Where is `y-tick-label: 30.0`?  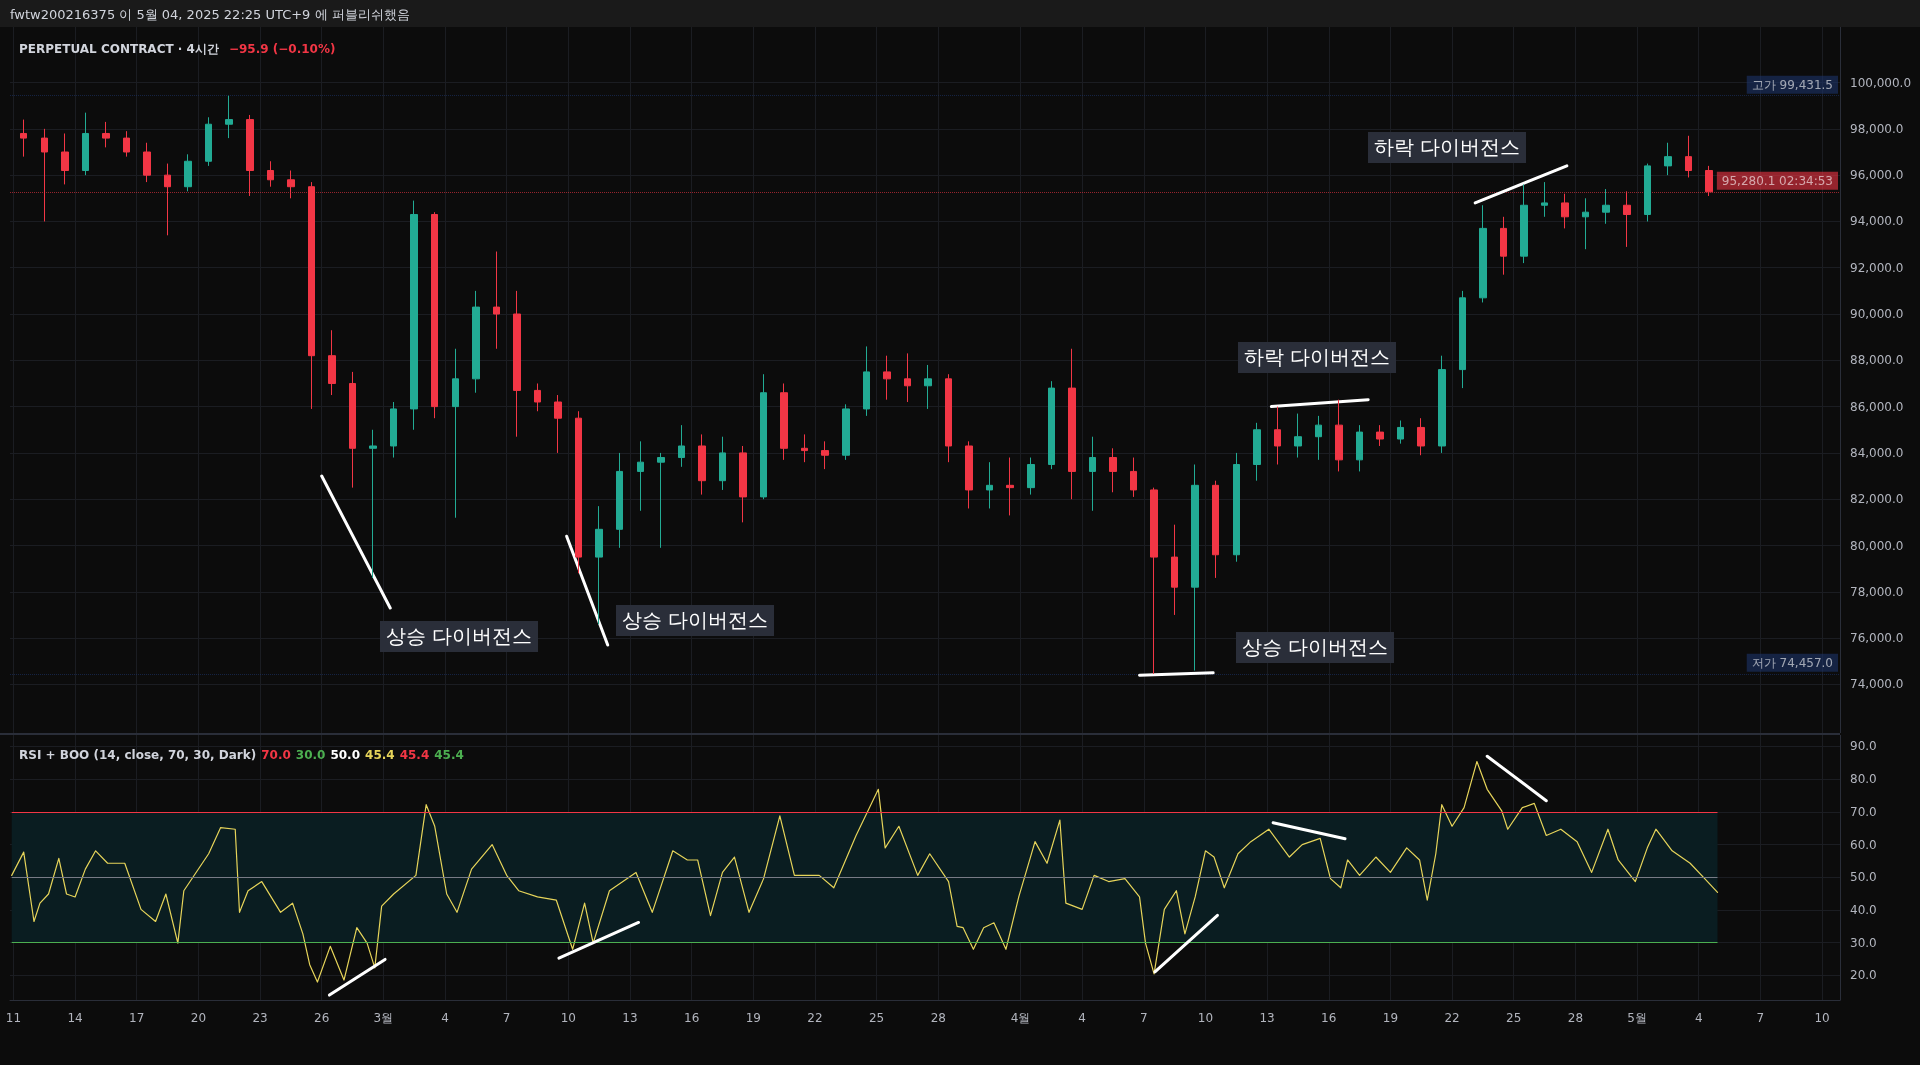
y-tick-label: 30.0 is located at coordinates (1863, 942).